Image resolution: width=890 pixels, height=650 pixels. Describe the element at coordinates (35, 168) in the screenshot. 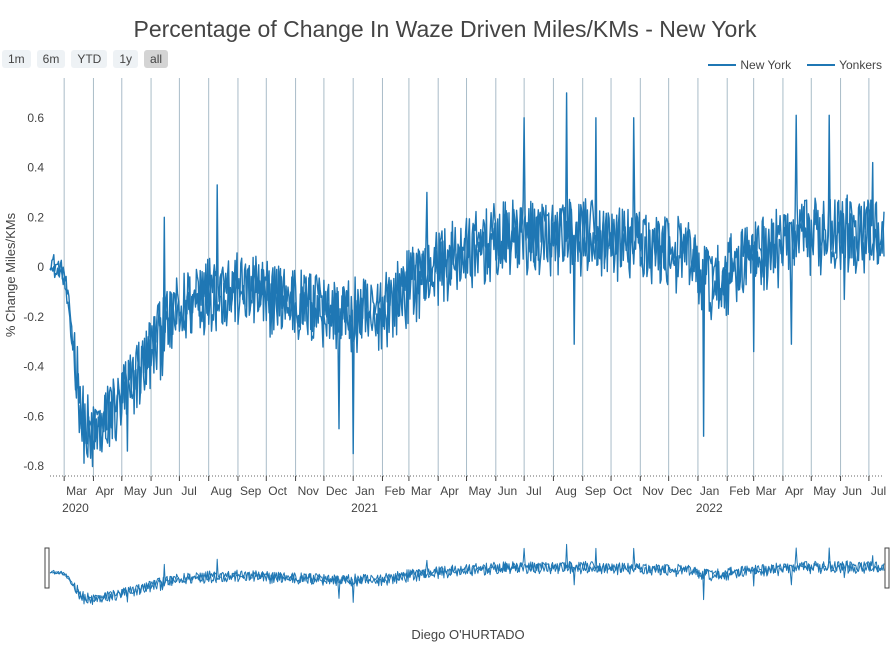

I see `y-tick-label: 0.4` at that location.